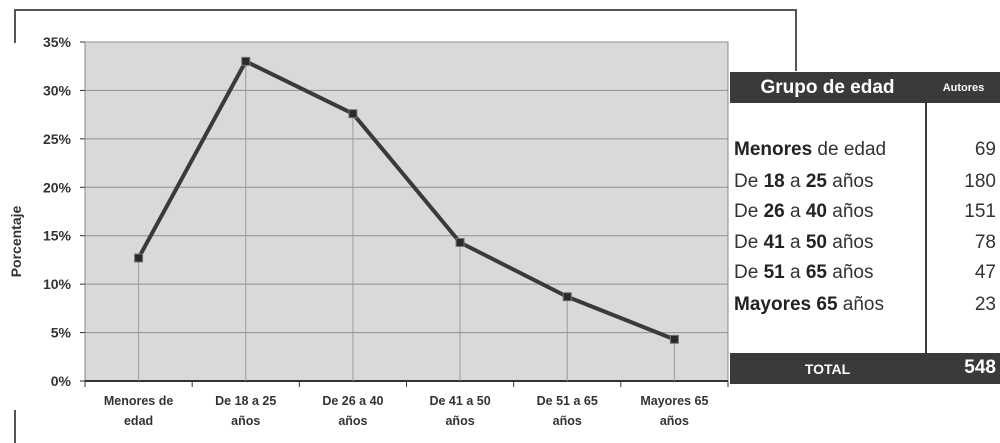  I want to click on row-value: 151, so click(980, 211).